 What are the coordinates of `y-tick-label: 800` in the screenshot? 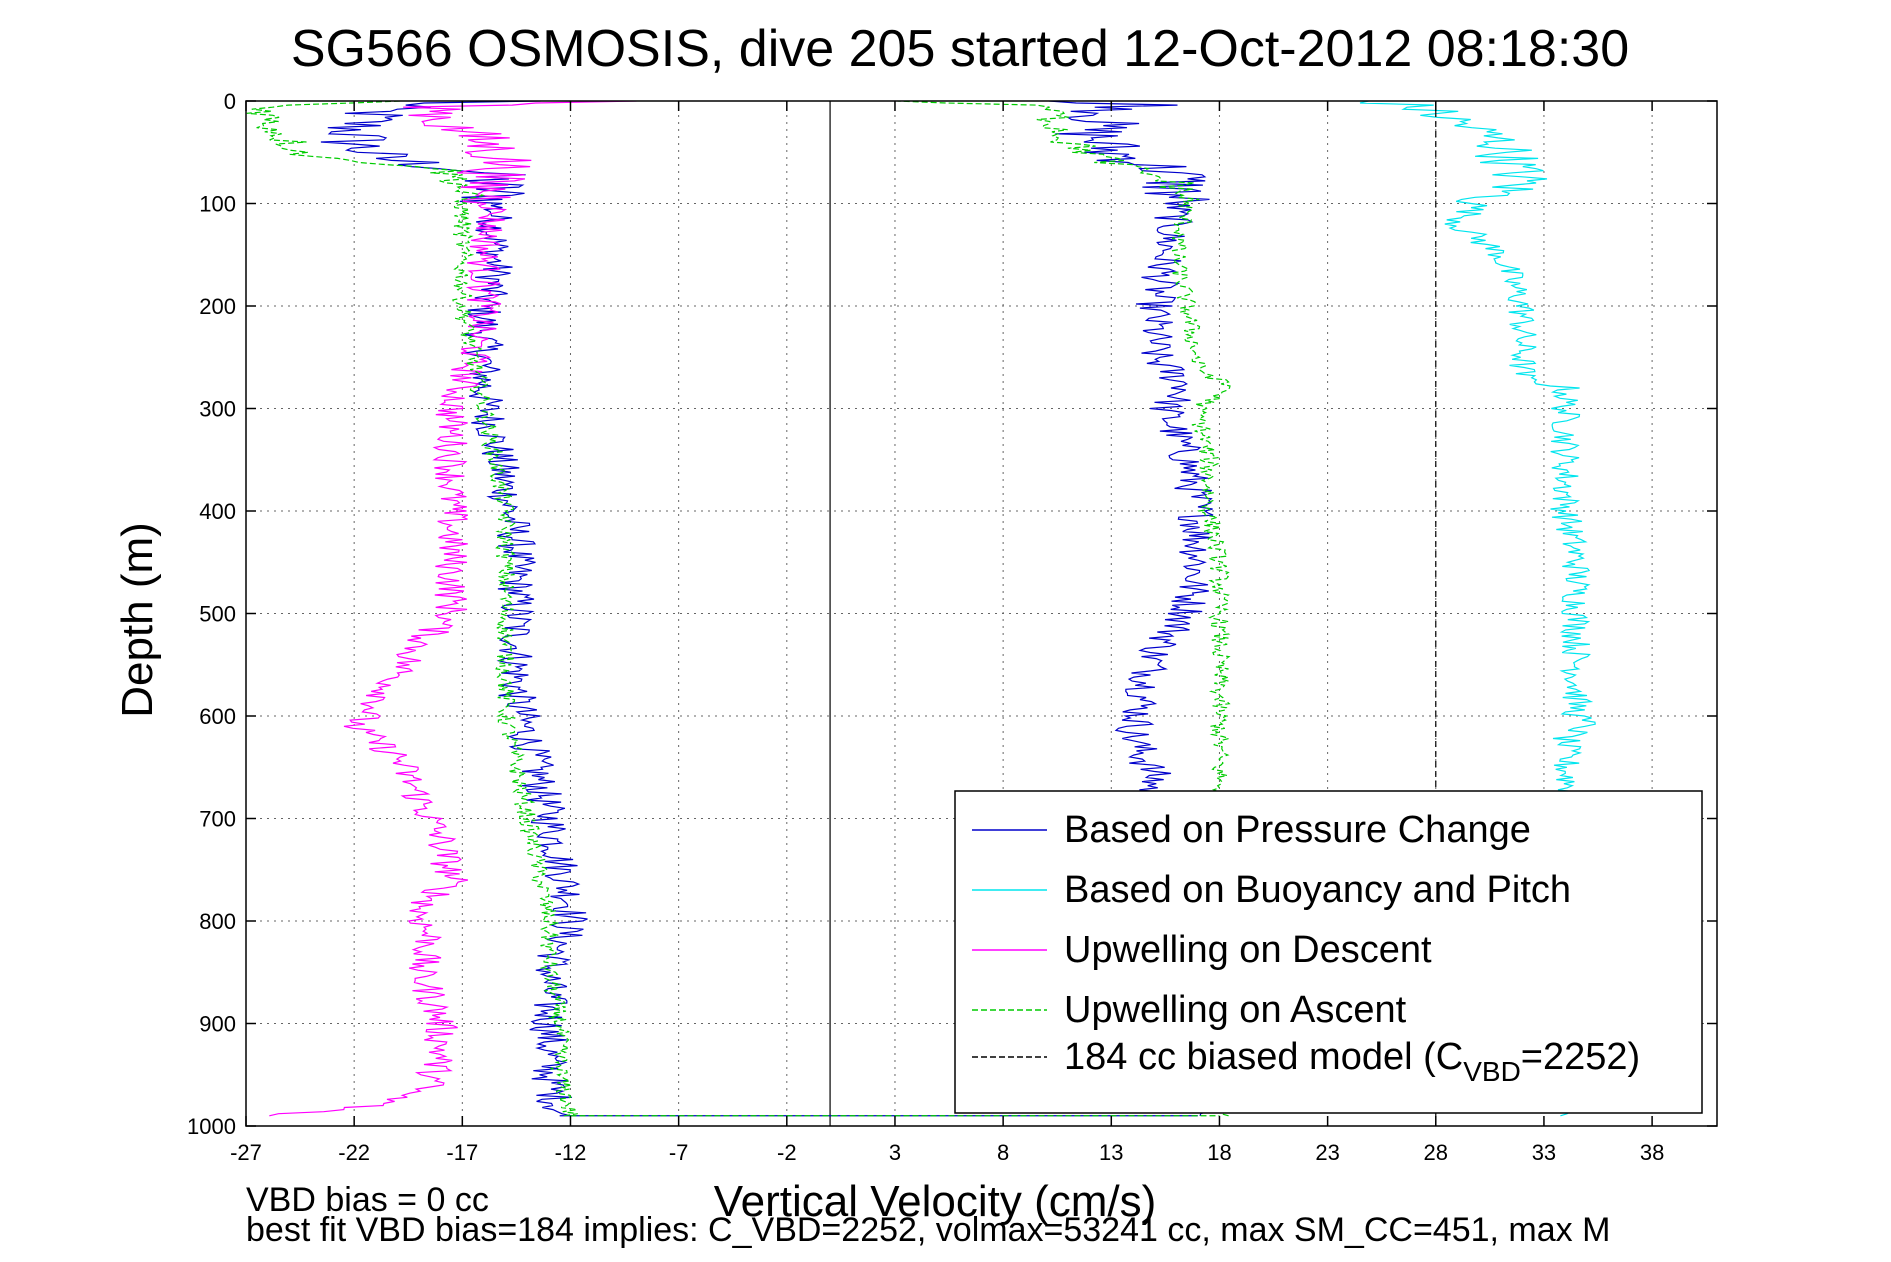 It's located at (217, 921).